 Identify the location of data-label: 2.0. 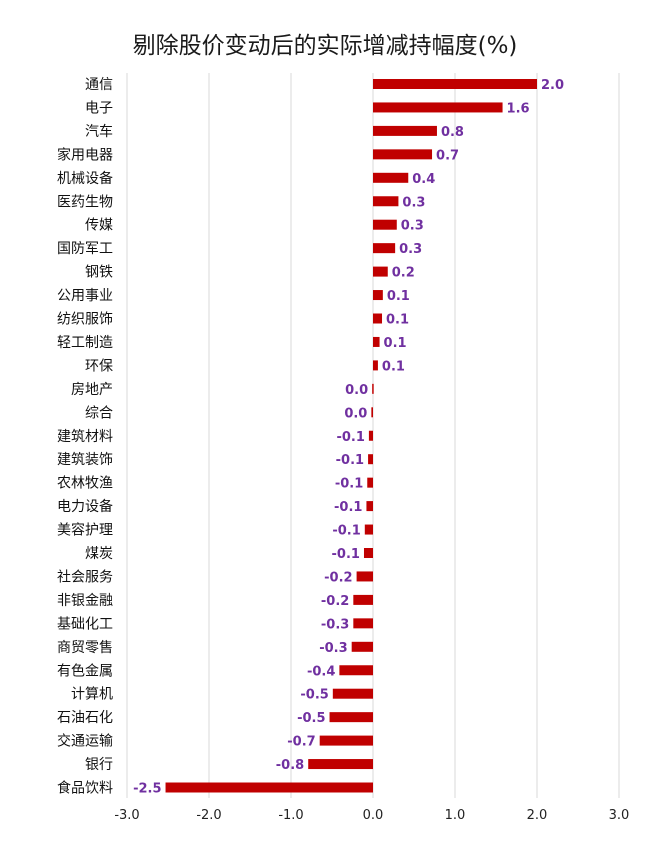
(552, 85).